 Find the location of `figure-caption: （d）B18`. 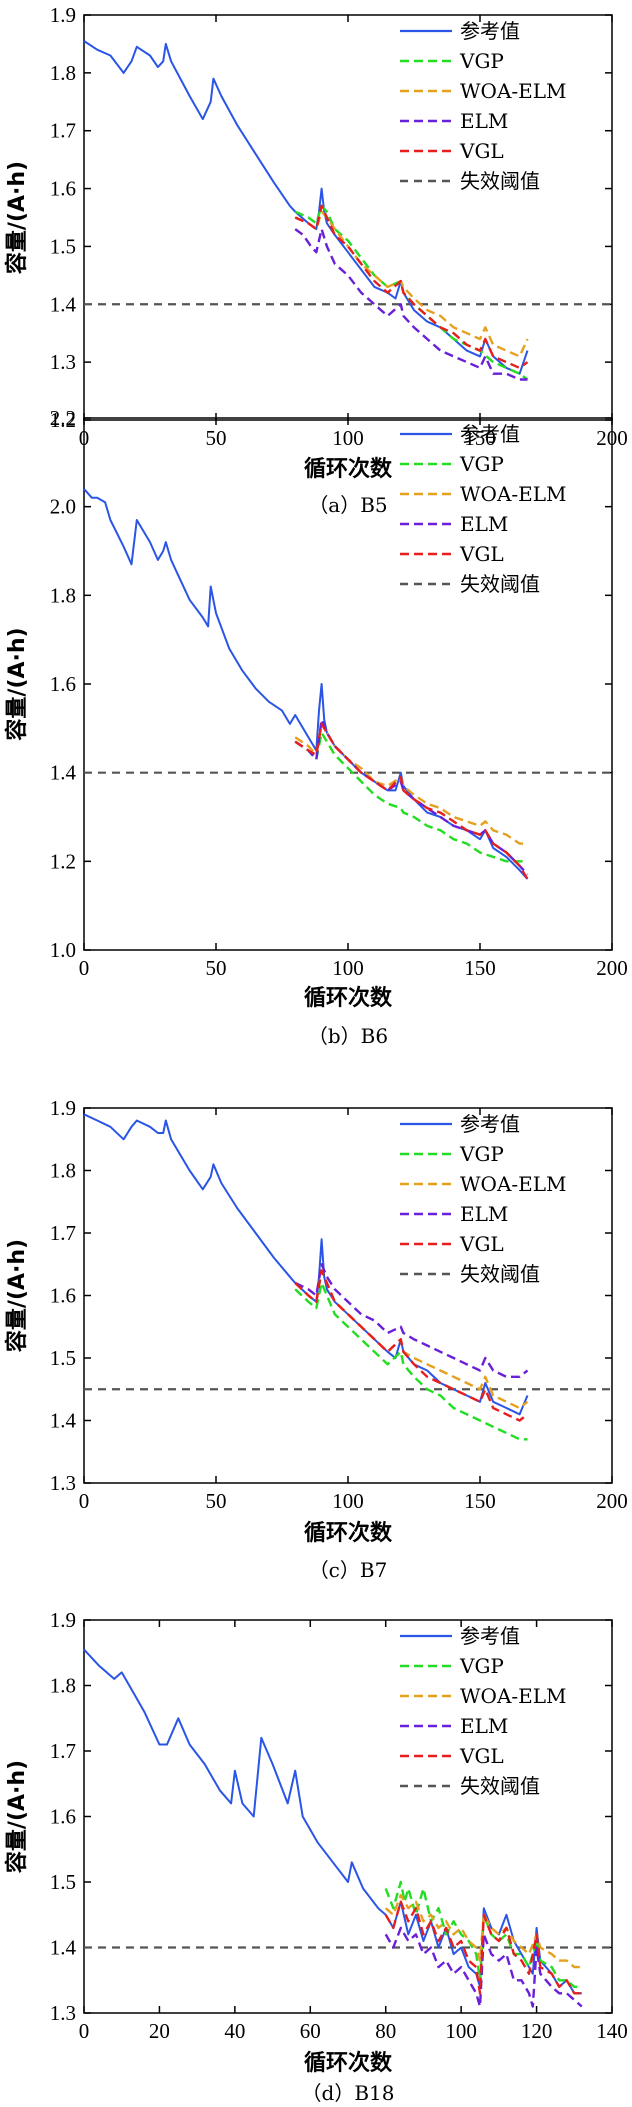

figure-caption: （d）B18 is located at coordinates (348, 2093).